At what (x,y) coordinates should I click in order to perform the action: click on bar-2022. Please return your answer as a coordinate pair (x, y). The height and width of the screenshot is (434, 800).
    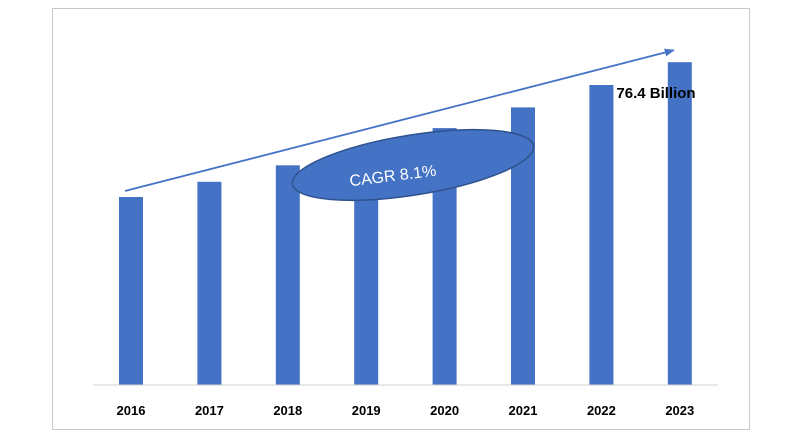
    Looking at the image, I should click on (601, 235).